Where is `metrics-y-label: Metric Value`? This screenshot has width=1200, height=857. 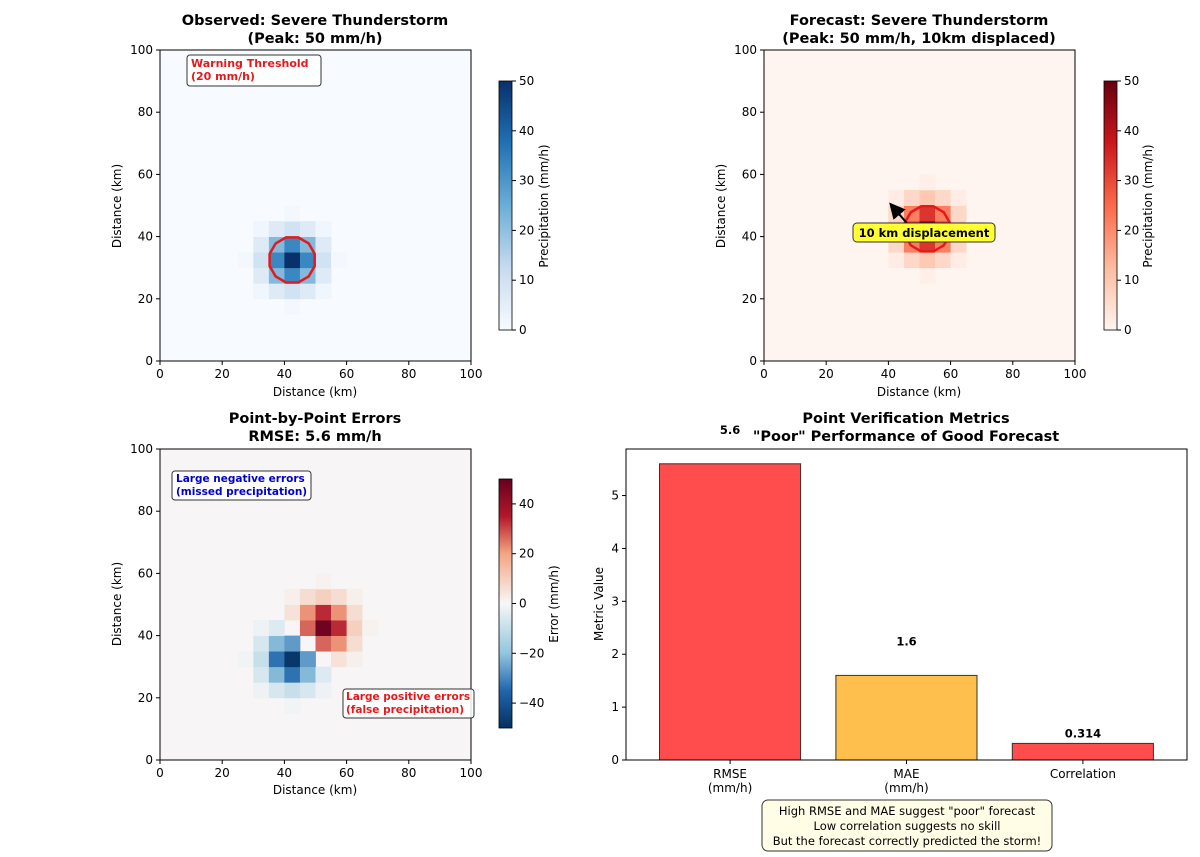 metrics-y-label: Metric Value is located at coordinates (599, 604).